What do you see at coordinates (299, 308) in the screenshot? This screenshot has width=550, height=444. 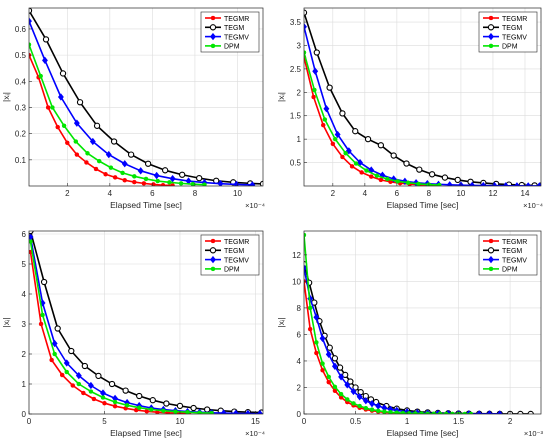 I see `y-tick-label: 8` at bounding box center [299, 308].